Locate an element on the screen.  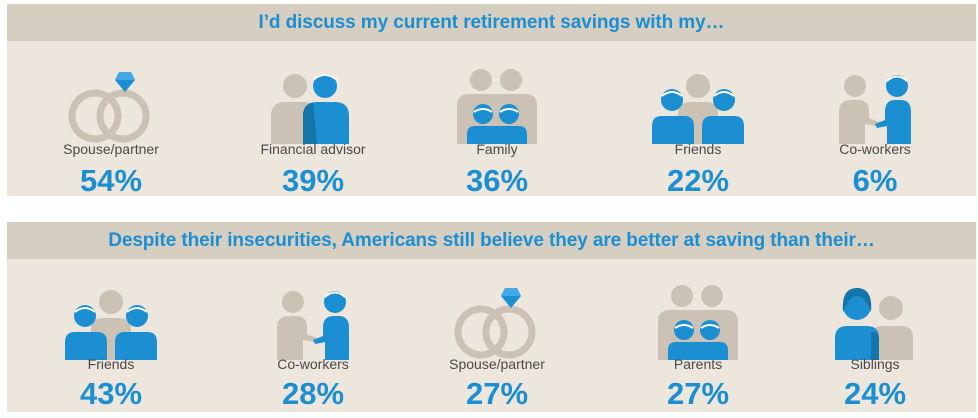
stat-label: Parents is located at coordinates (698, 364).